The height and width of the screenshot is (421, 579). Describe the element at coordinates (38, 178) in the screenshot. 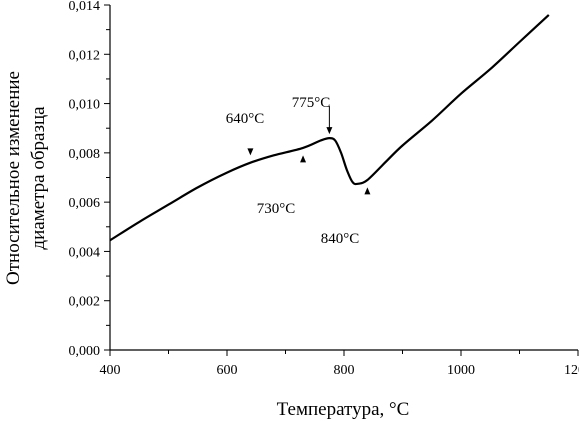

I see `y-axis-label-line-2: диаметра образца` at that location.